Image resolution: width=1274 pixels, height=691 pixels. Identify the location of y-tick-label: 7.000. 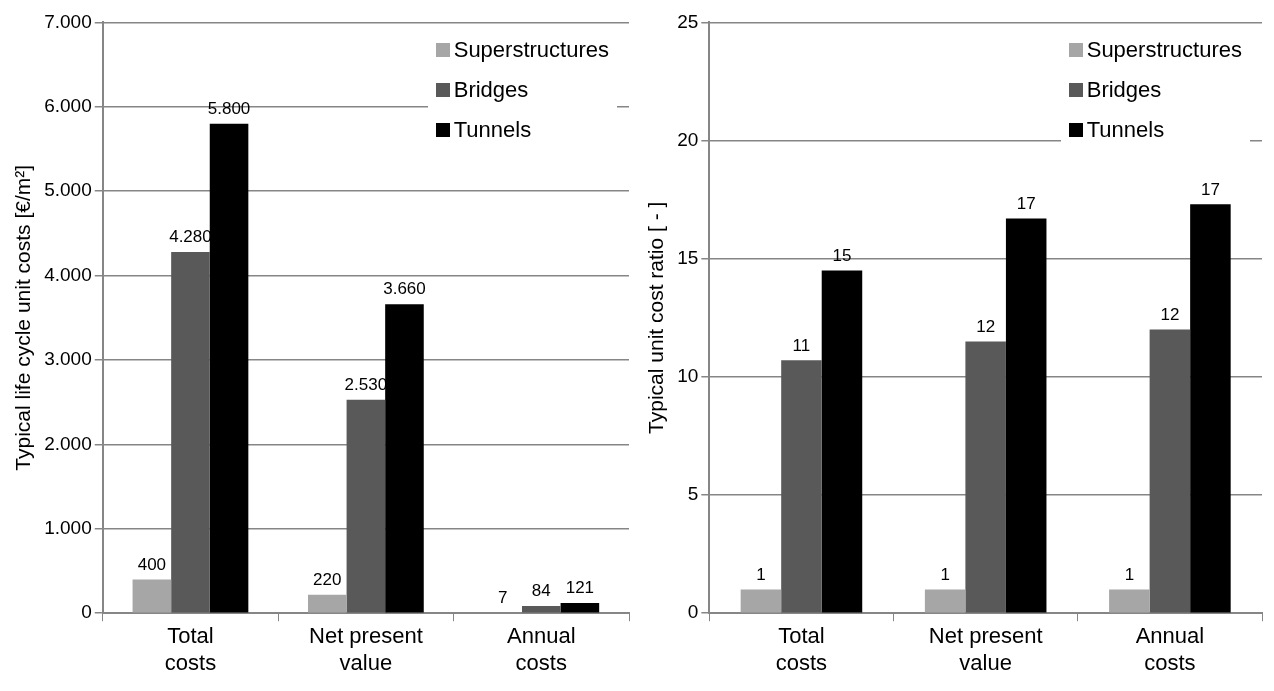
(68, 21).